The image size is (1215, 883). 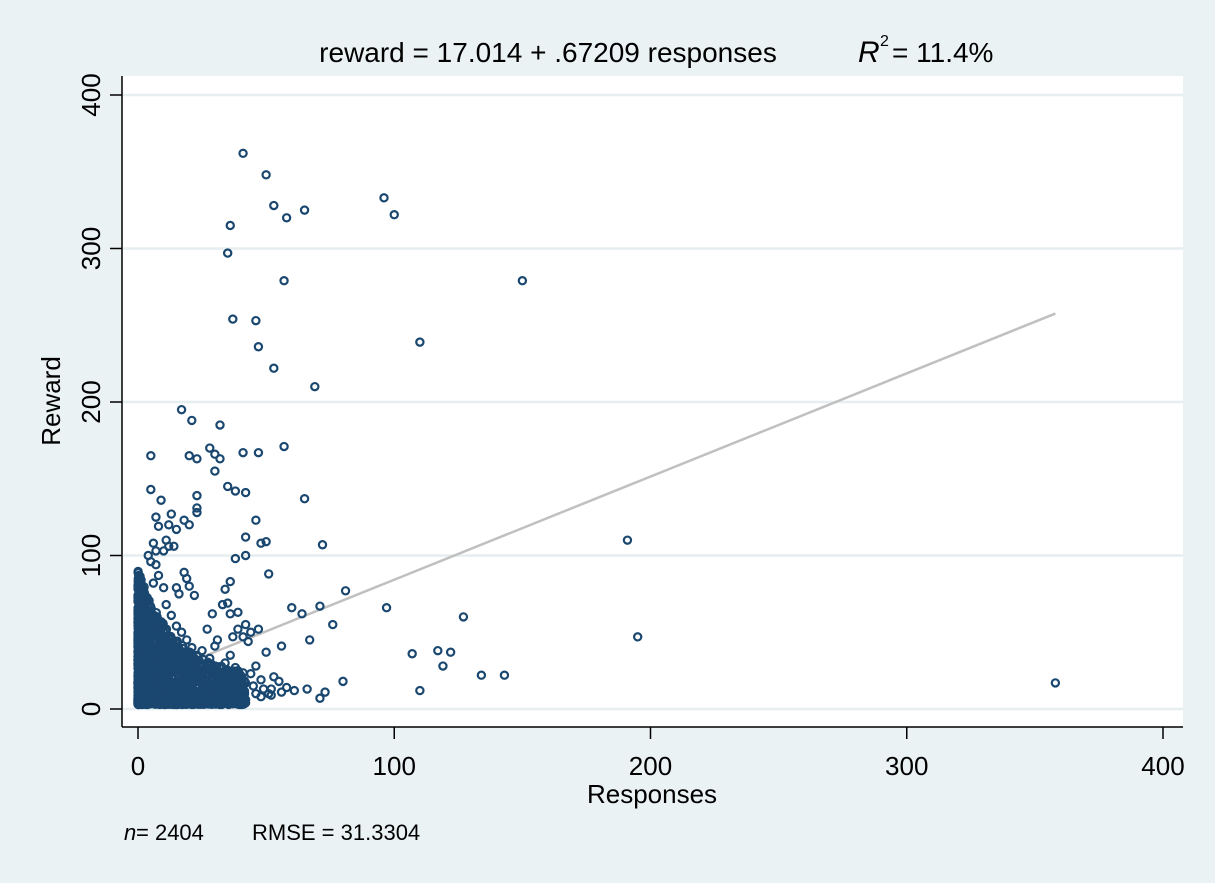 What do you see at coordinates (91, 248) in the screenshot?
I see `y-tick-label-3: 300` at bounding box center [91, 248].